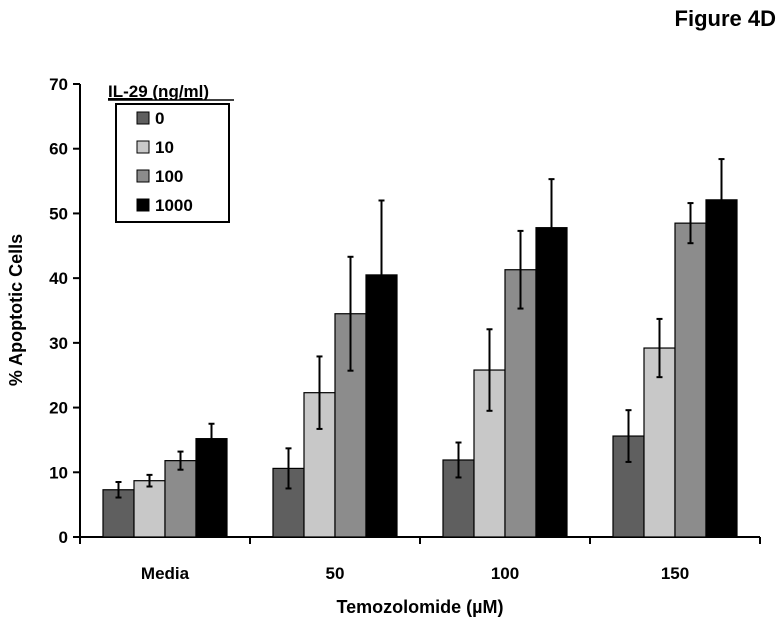 The image size is (784, 634). Describe the element at coordinates (675, 573) in the screenshot. I see `x-tick-label: 150` at that location.